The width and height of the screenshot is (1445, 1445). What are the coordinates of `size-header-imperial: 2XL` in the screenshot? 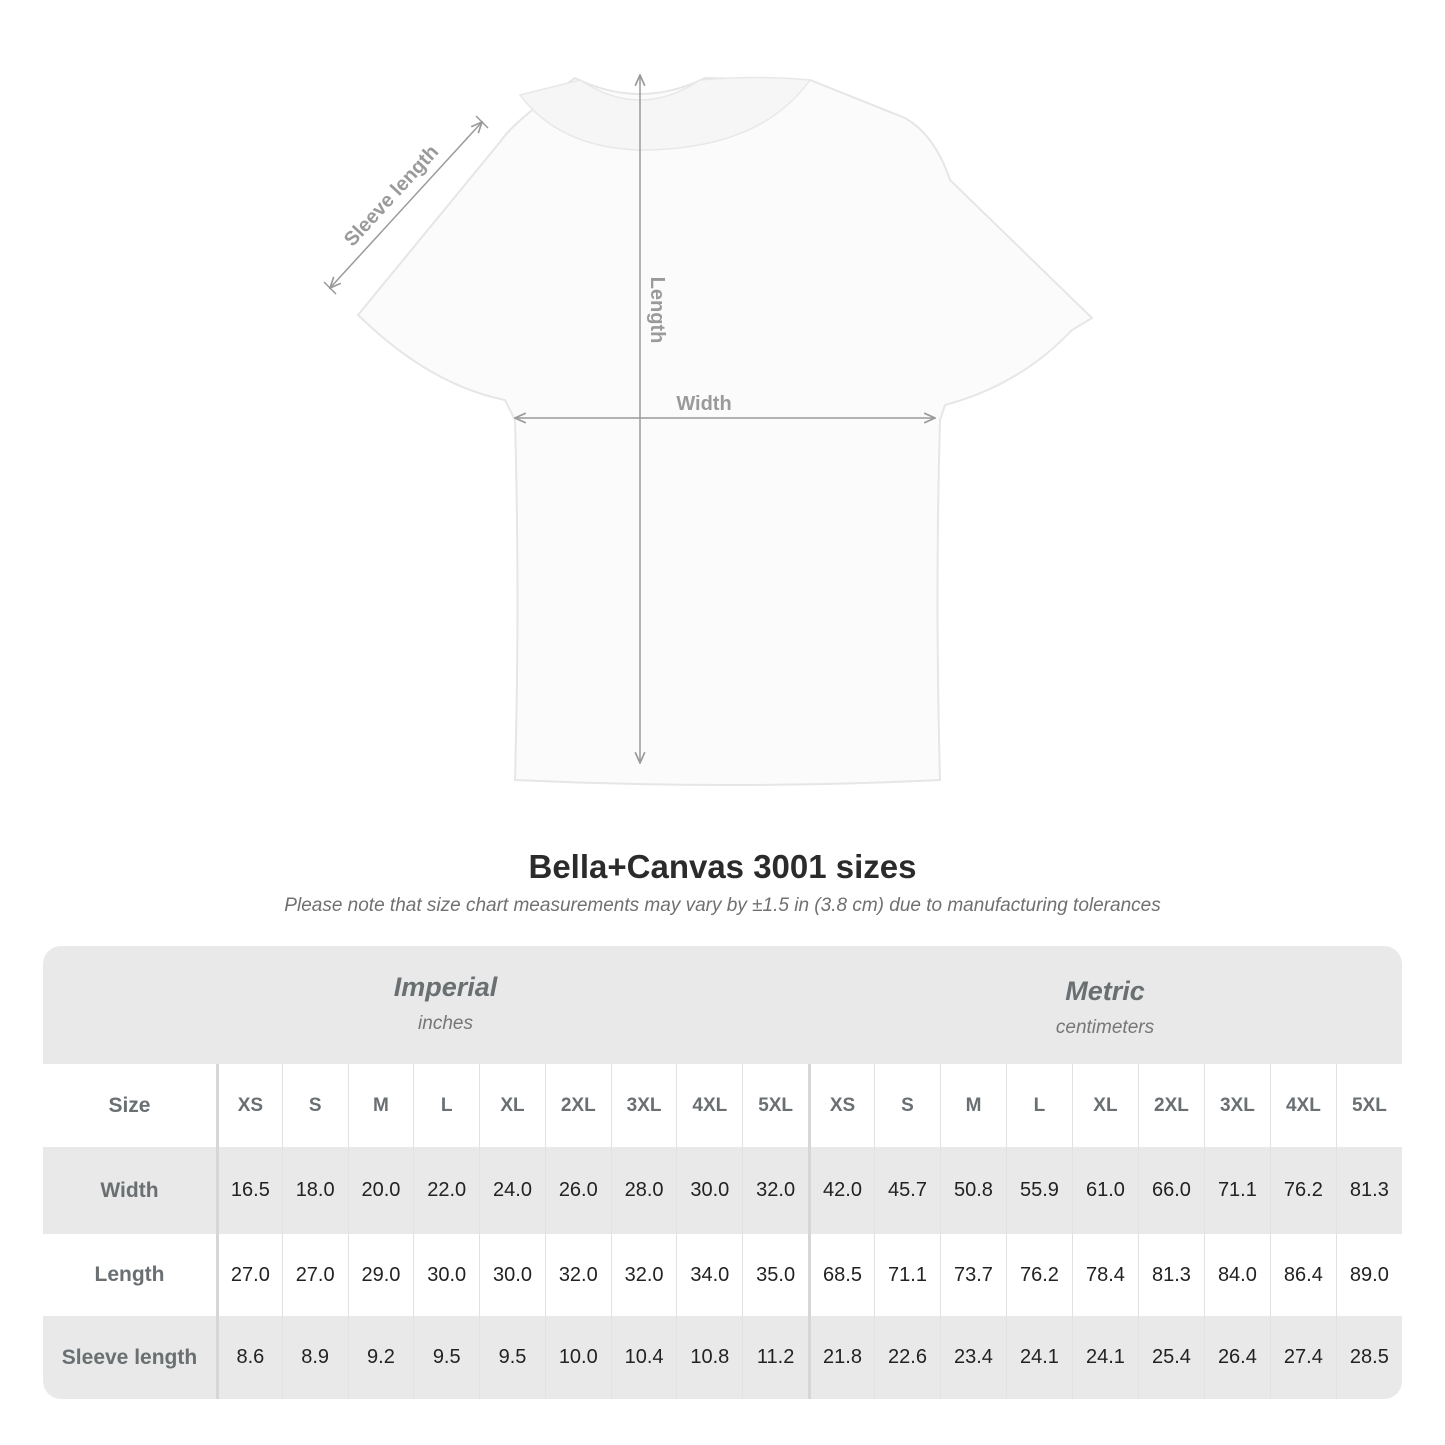 It's located at (577, 1105).